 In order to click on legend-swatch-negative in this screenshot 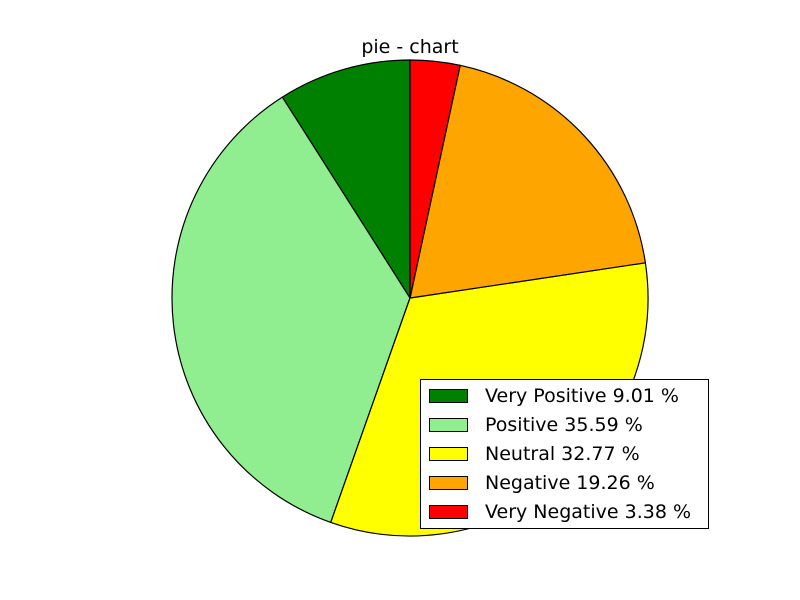, I will do `click(448, 483)`.